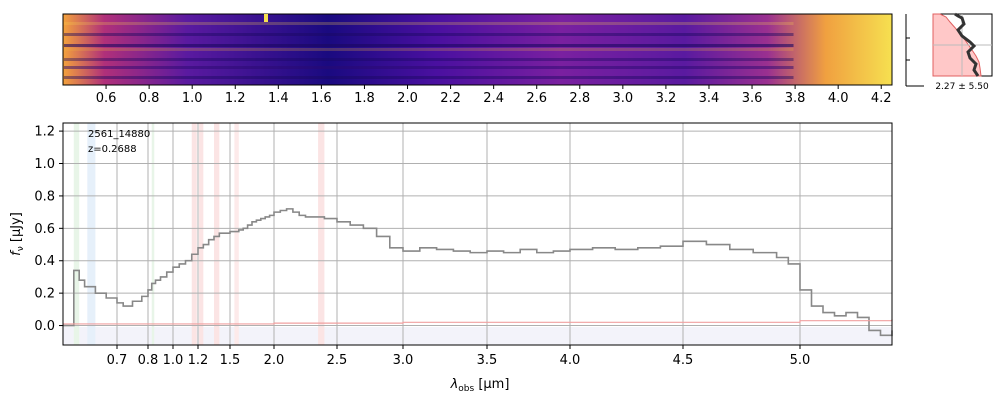 The image size is (1000, 400). What do you see at coordinates (235, 98) in the screenshot?
I see `heatmap-x-tick-label: 1.2` at bounding box center [235, 98].